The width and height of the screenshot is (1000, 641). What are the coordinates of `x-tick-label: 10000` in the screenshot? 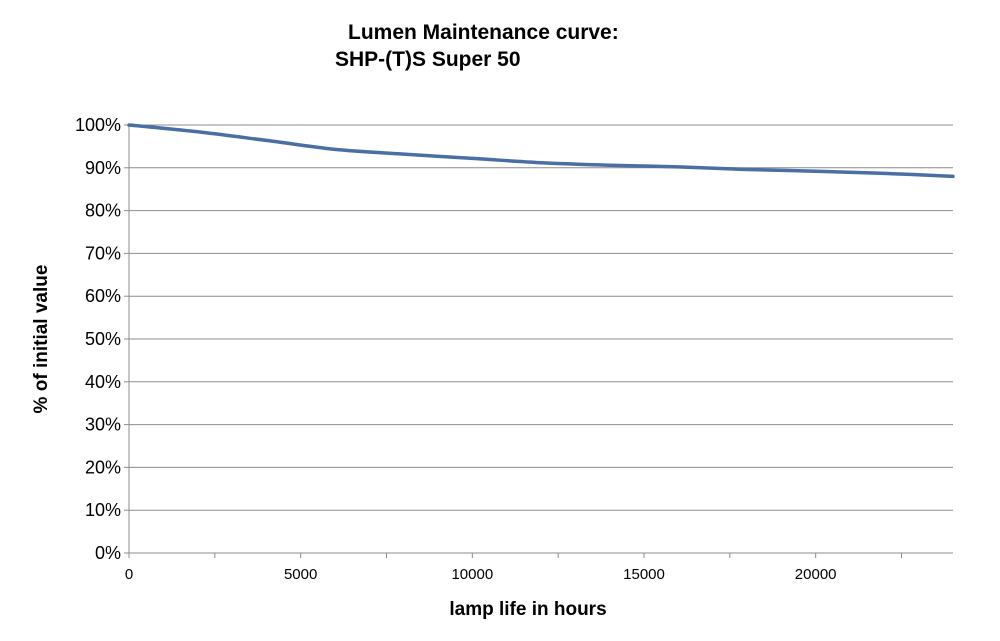 It's located at (472, 574).